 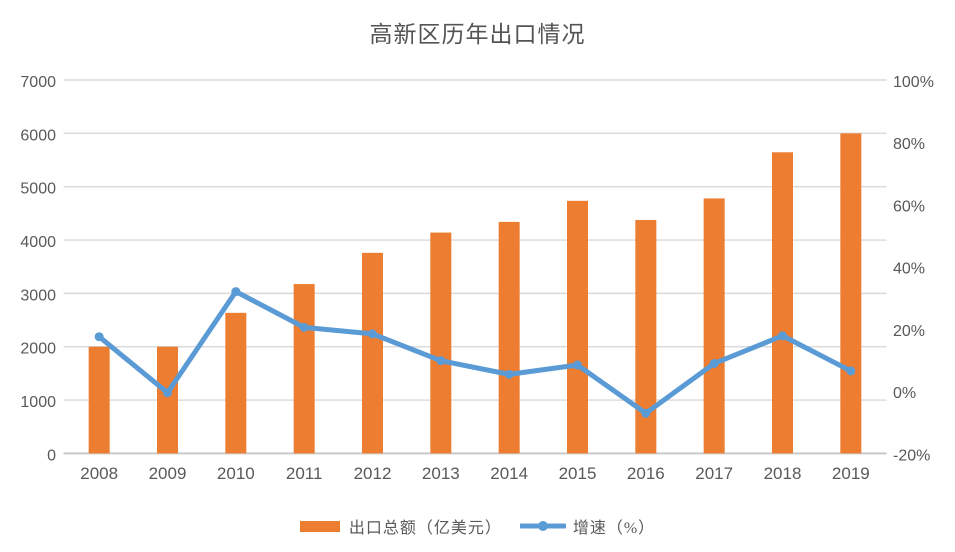 What do you see at coordinates (167, 400) in the screenshot?
I see `bar-2009` at bounding box center [167, 400].